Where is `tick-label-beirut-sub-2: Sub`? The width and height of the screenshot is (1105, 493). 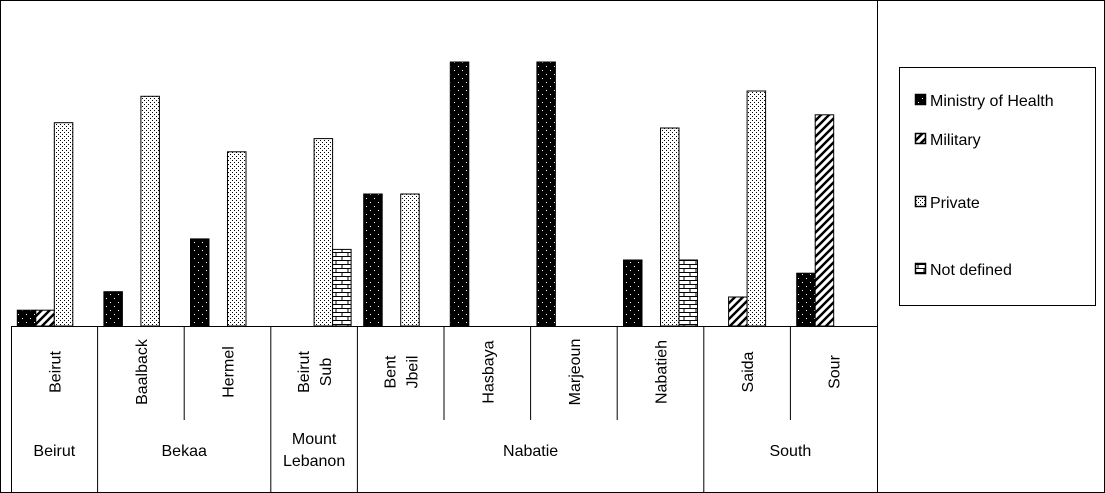
tick-label-beirut-sub-2: Sub is located at coordinates (326, 372).